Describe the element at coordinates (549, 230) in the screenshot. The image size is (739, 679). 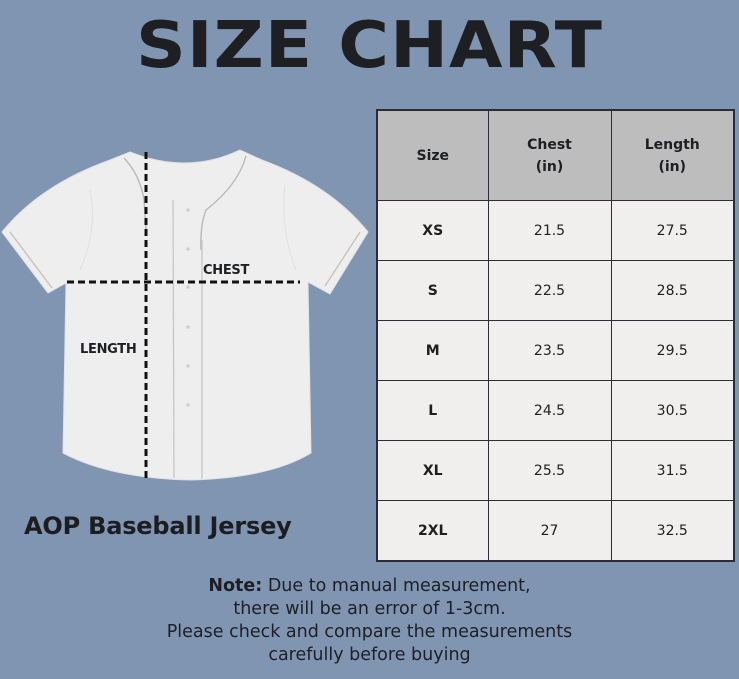
I see `chest-cell: 21.5` at that location.